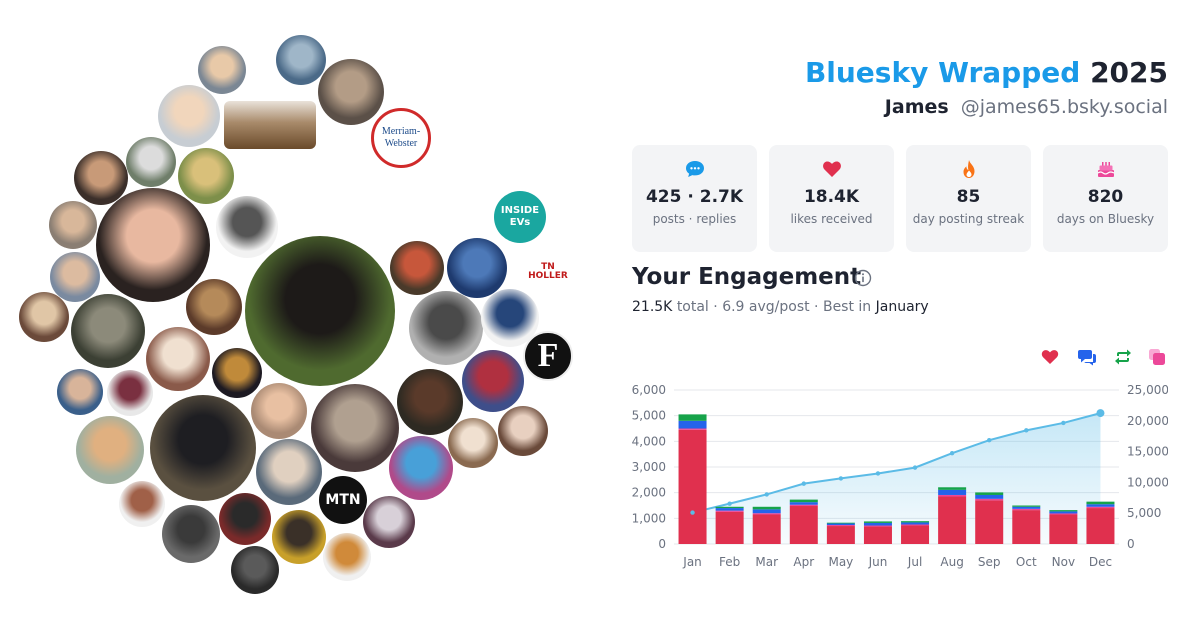  I want to click on heart-icon, so click(1050, 357).